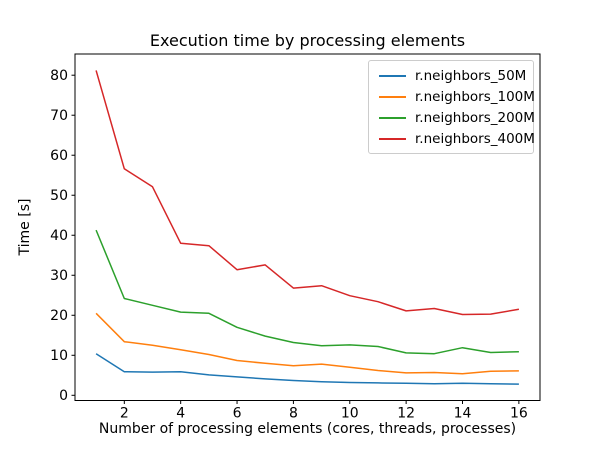 The image size is (600, 450). Describe the element at coordinates (59, 236) in the screenshot. I see `svg-text: 40` at that location.